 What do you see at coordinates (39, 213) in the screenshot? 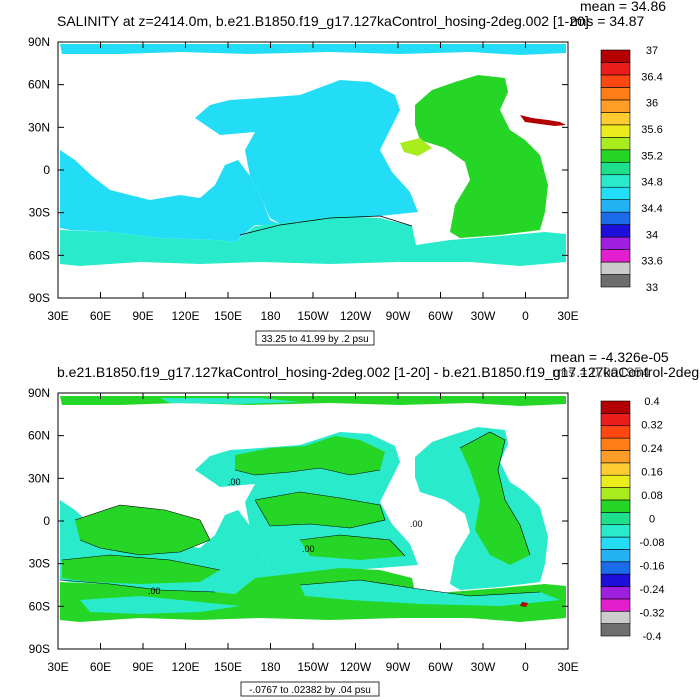
I see `y-tick-label: 30S` at bounding box center [39, 213].